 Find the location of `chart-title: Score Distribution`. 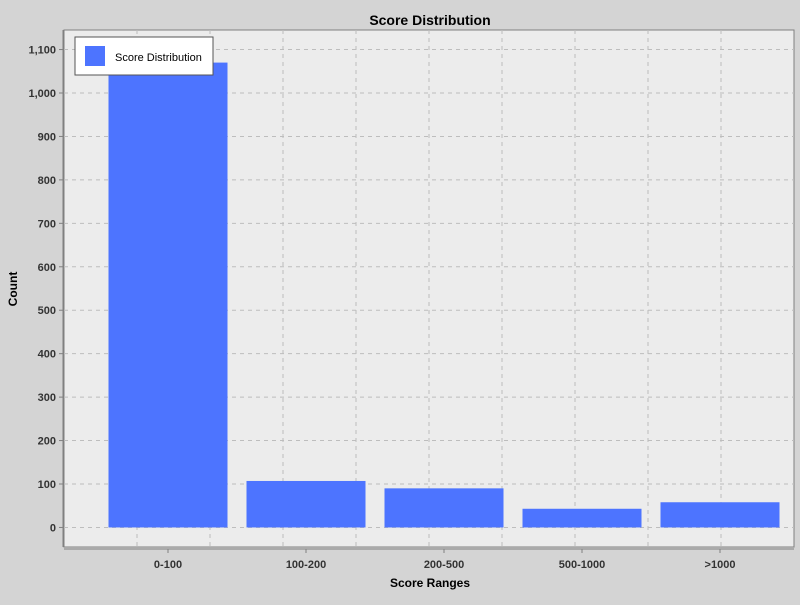

chart-title: Score Distribution is located at coordinates (429, 20).